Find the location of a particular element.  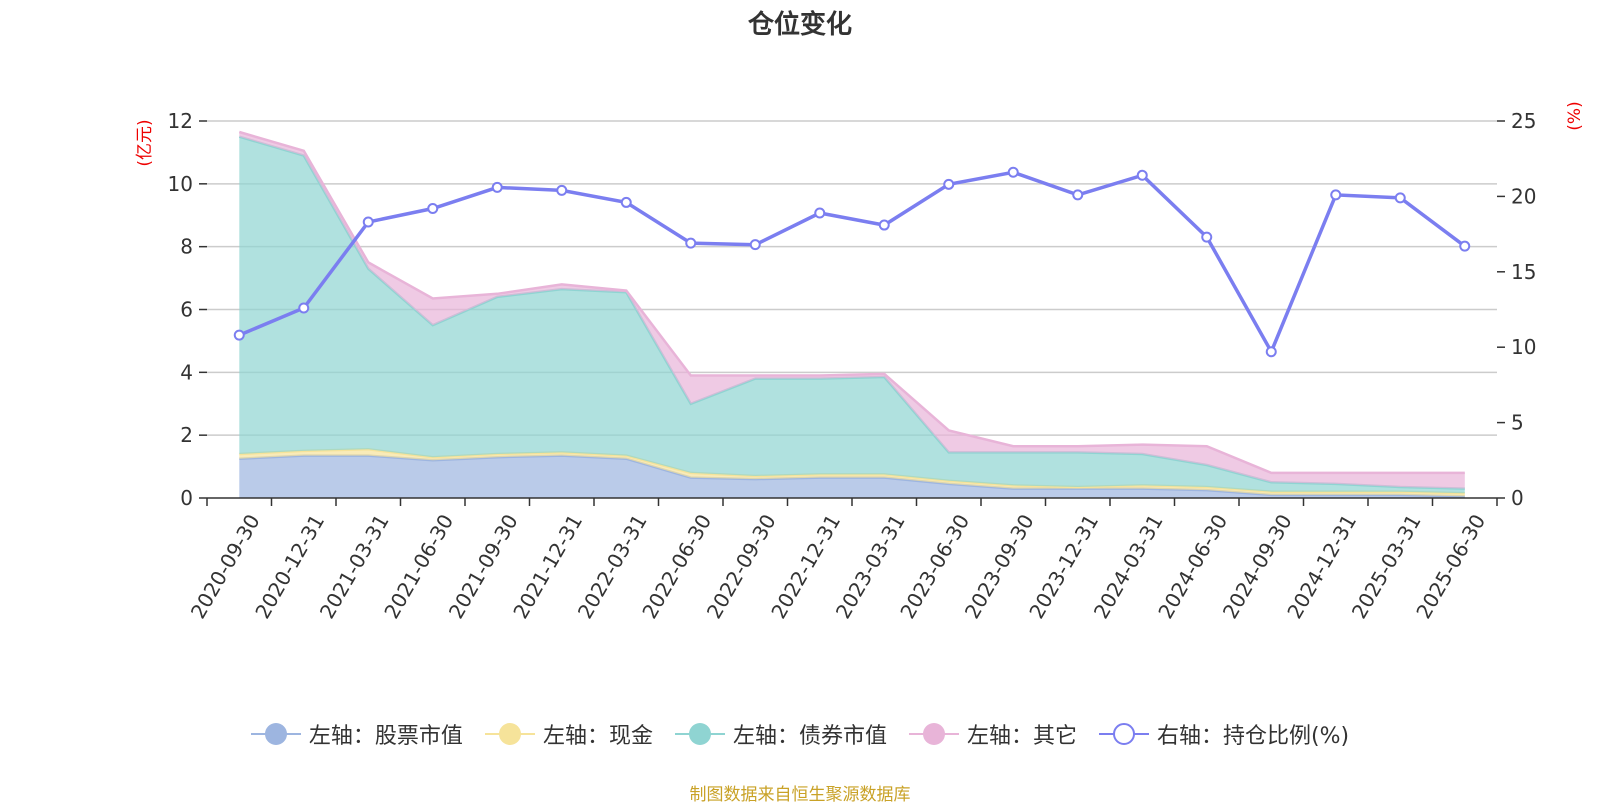

legend-item: 左轴：股票市值 is located at coordinates (356, 734).